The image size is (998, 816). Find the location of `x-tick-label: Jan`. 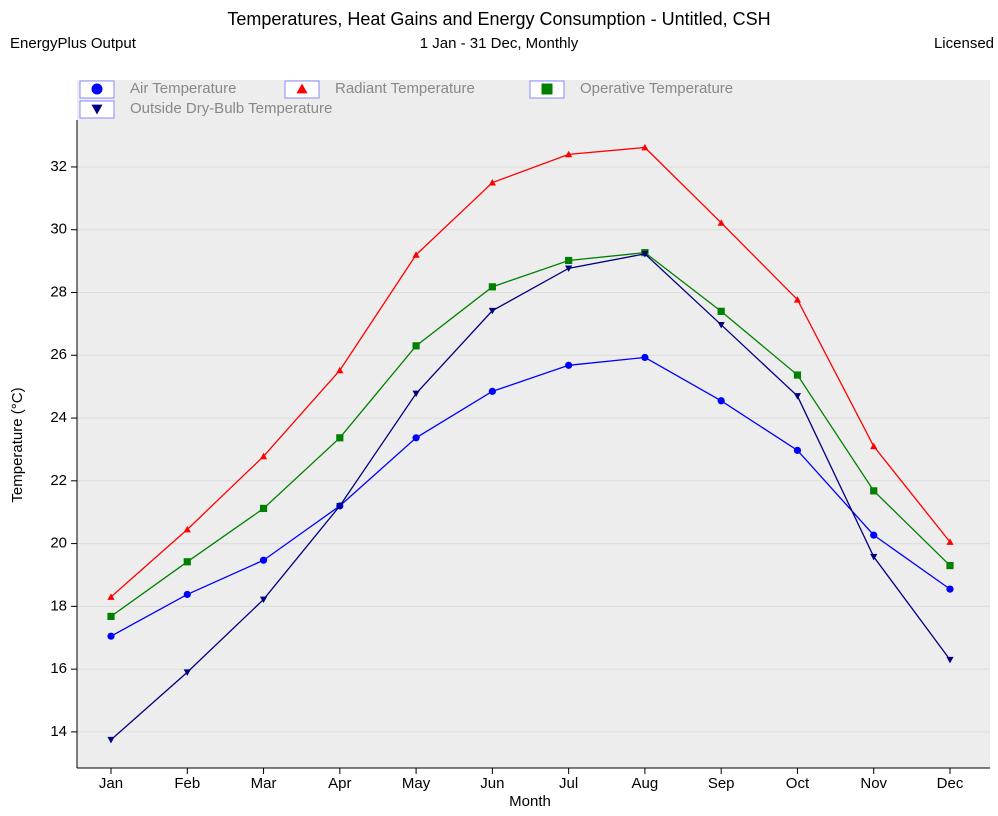

x-tick-label: Jan is located at coordinates (111, 783).